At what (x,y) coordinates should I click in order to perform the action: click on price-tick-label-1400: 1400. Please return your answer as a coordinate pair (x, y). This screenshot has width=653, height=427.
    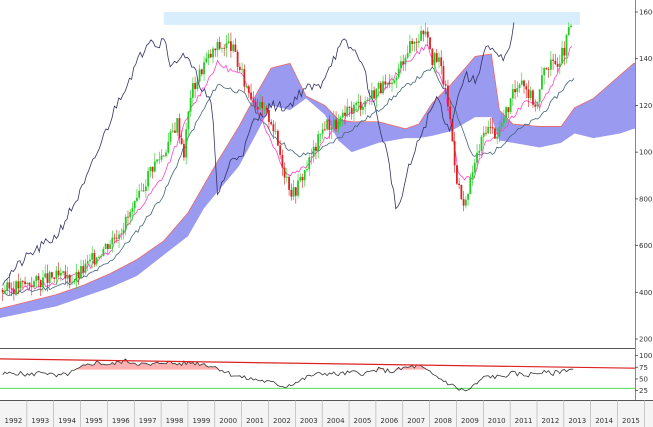
    Looking at the image, I should click on (646, 59).